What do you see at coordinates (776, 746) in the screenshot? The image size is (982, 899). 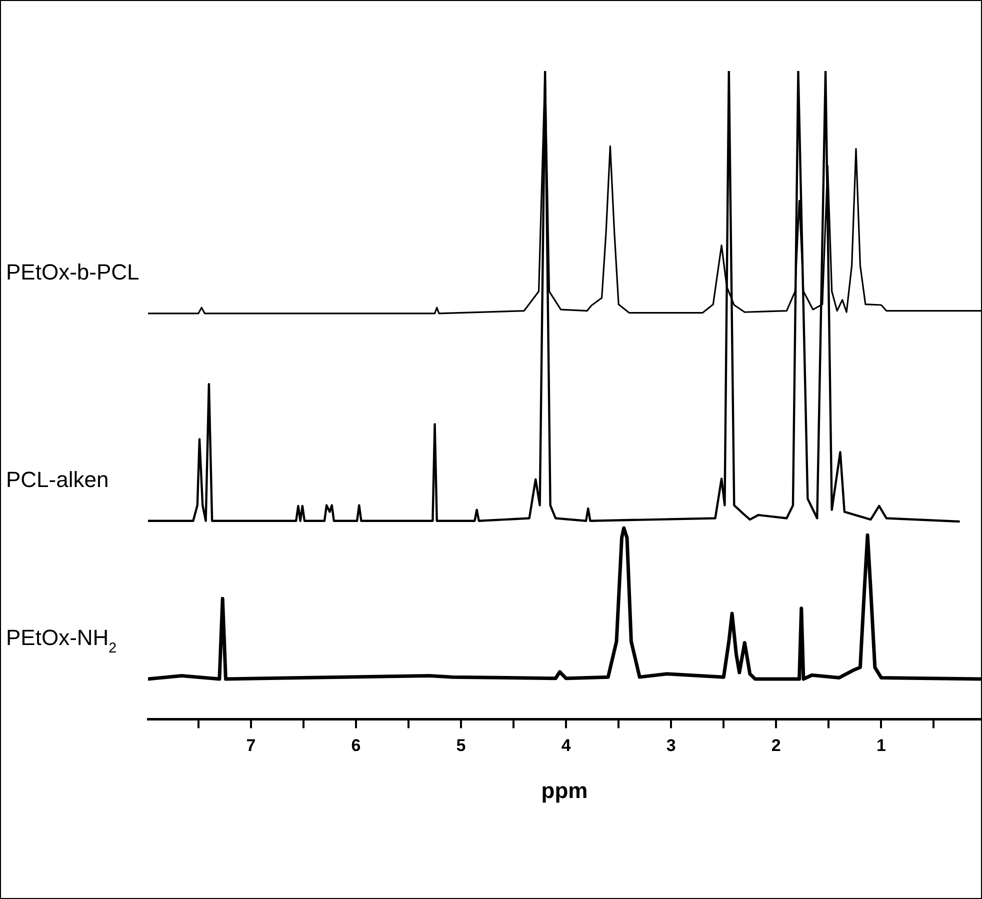 I see `x-tick-label: 2` at bounding box center [776, 746].